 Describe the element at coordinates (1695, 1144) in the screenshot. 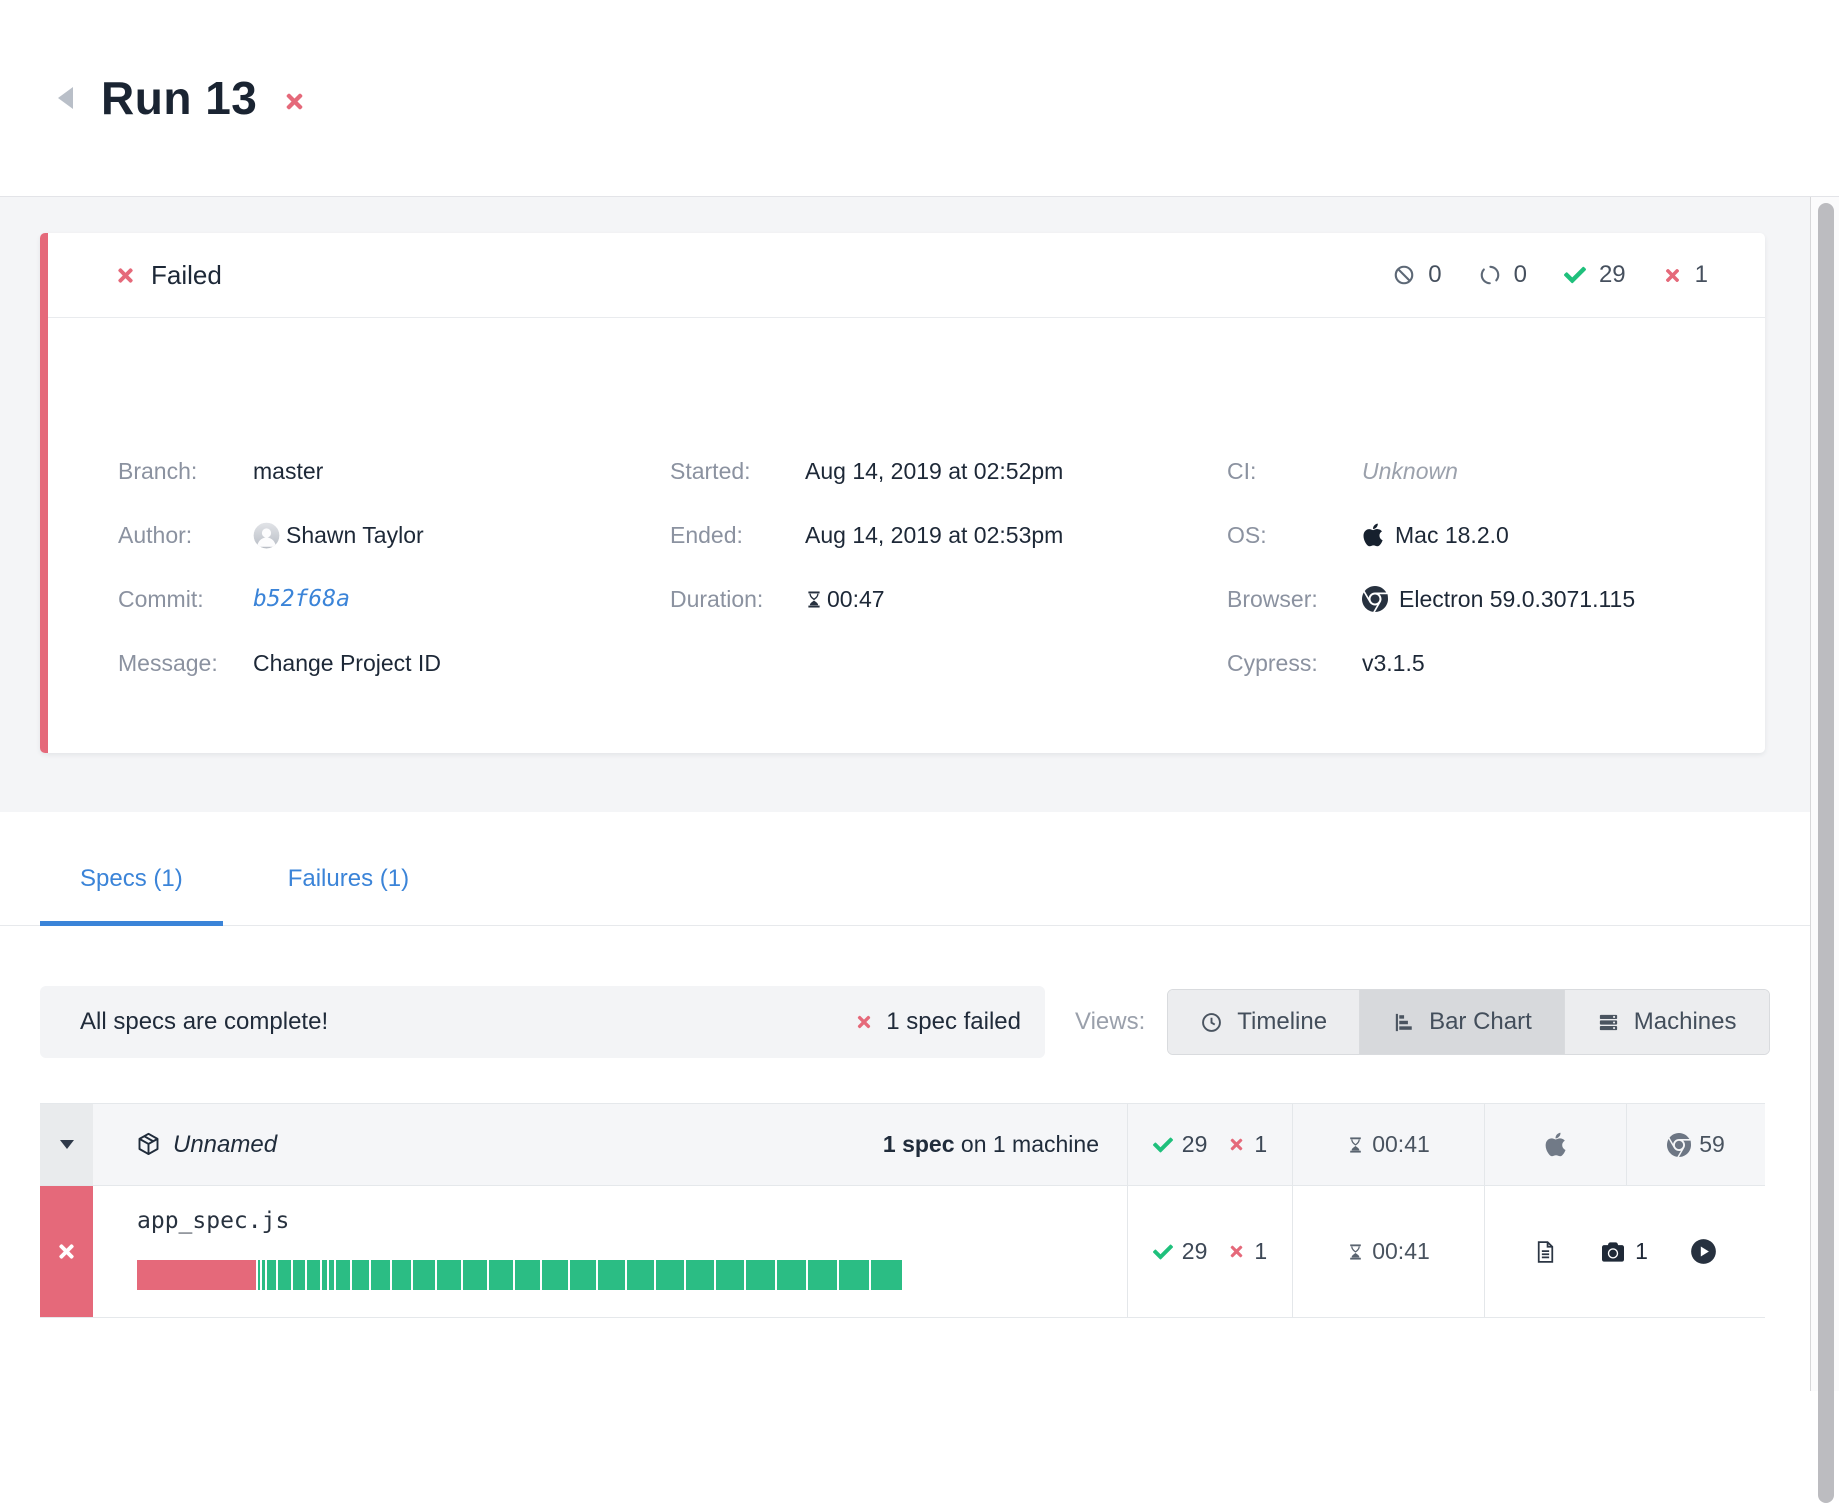

I see `group-browser-cell: 59` at that location.